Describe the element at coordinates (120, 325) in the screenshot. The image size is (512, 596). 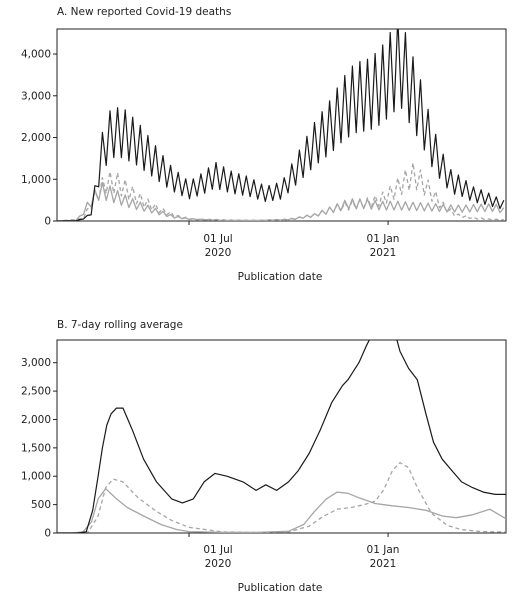
I see `panel-b-title: B. 7-day rolling average` at that location.